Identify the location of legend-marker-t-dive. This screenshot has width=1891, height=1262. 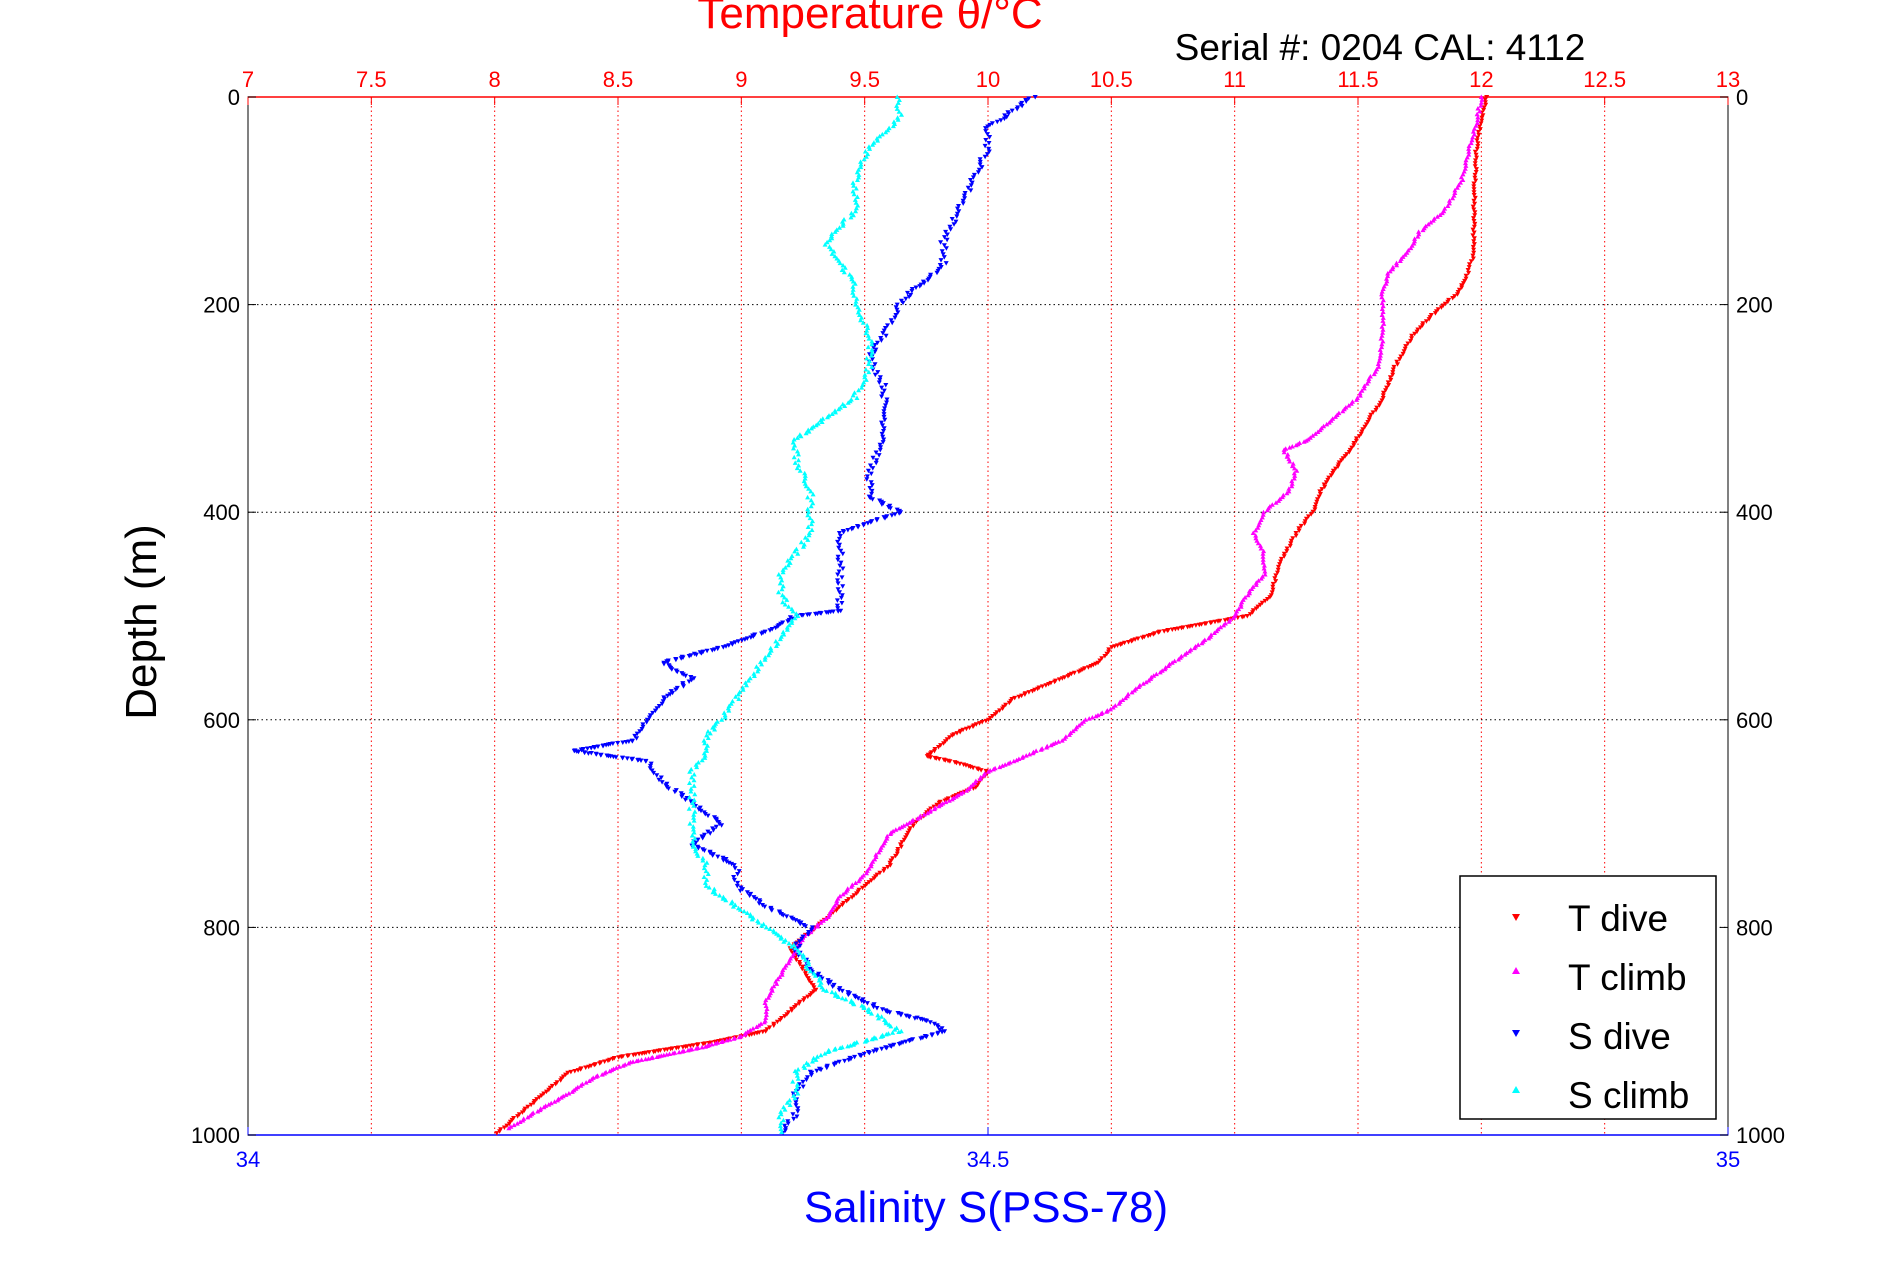
(1516, 917).